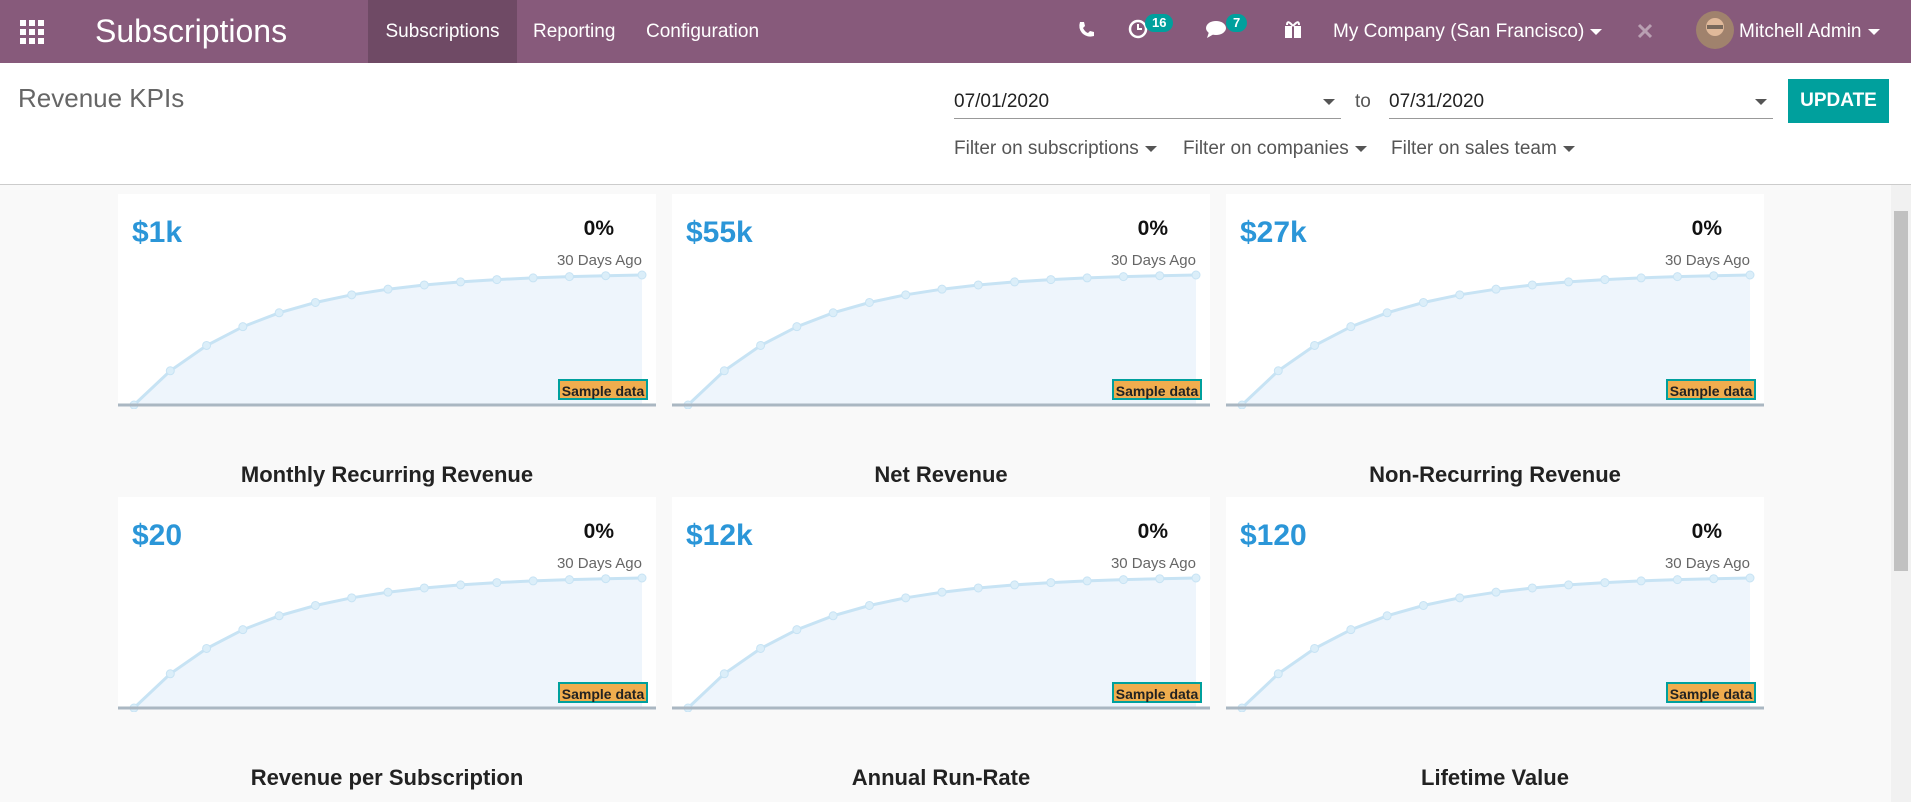 This screenshot has height=802, width=1911. I want to click on chat-icon, so click(1217, 29).